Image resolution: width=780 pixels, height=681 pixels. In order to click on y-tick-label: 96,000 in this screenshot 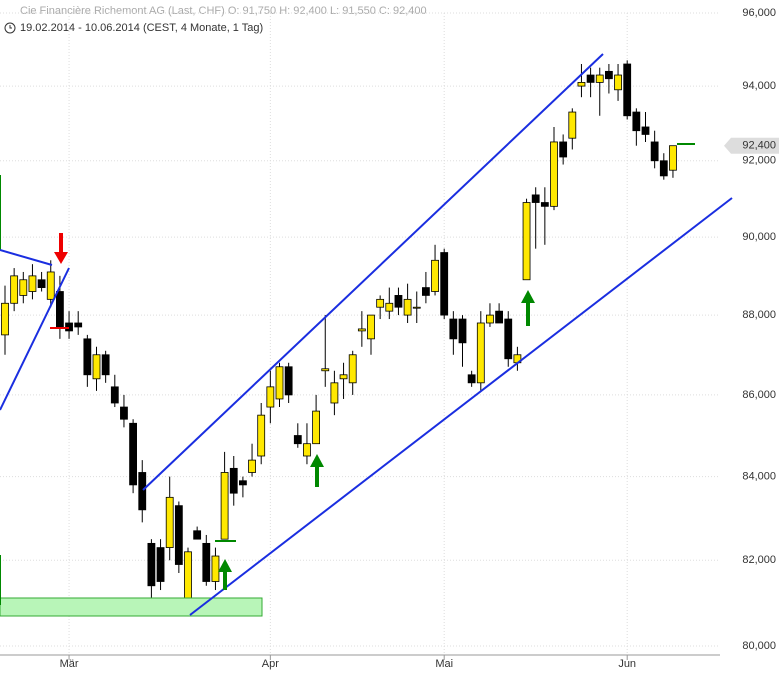, I will do `click(759, 13)`.